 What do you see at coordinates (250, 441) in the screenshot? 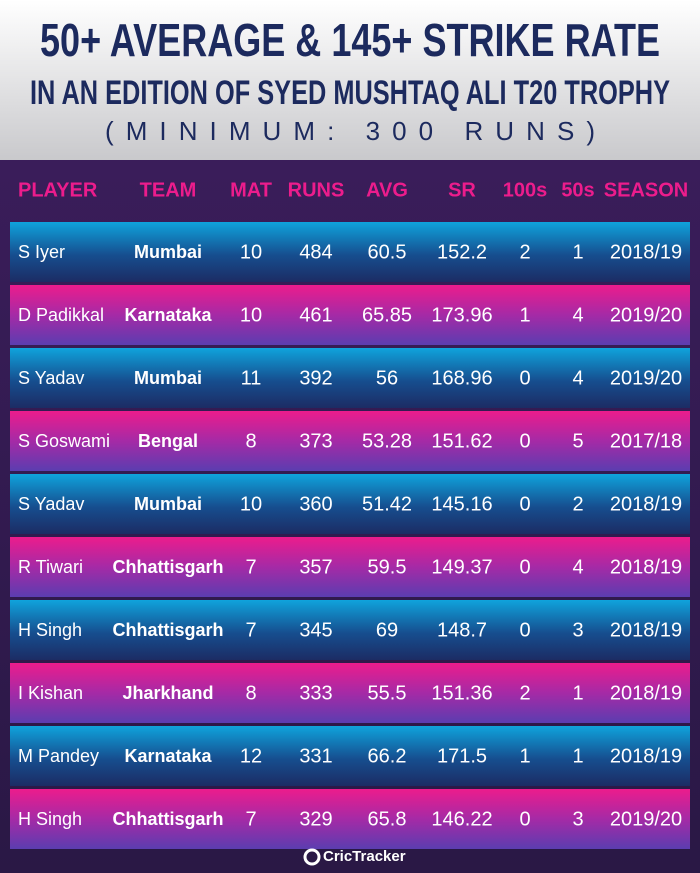
I see `table-cell: 8` at bounding box center [250, 441].